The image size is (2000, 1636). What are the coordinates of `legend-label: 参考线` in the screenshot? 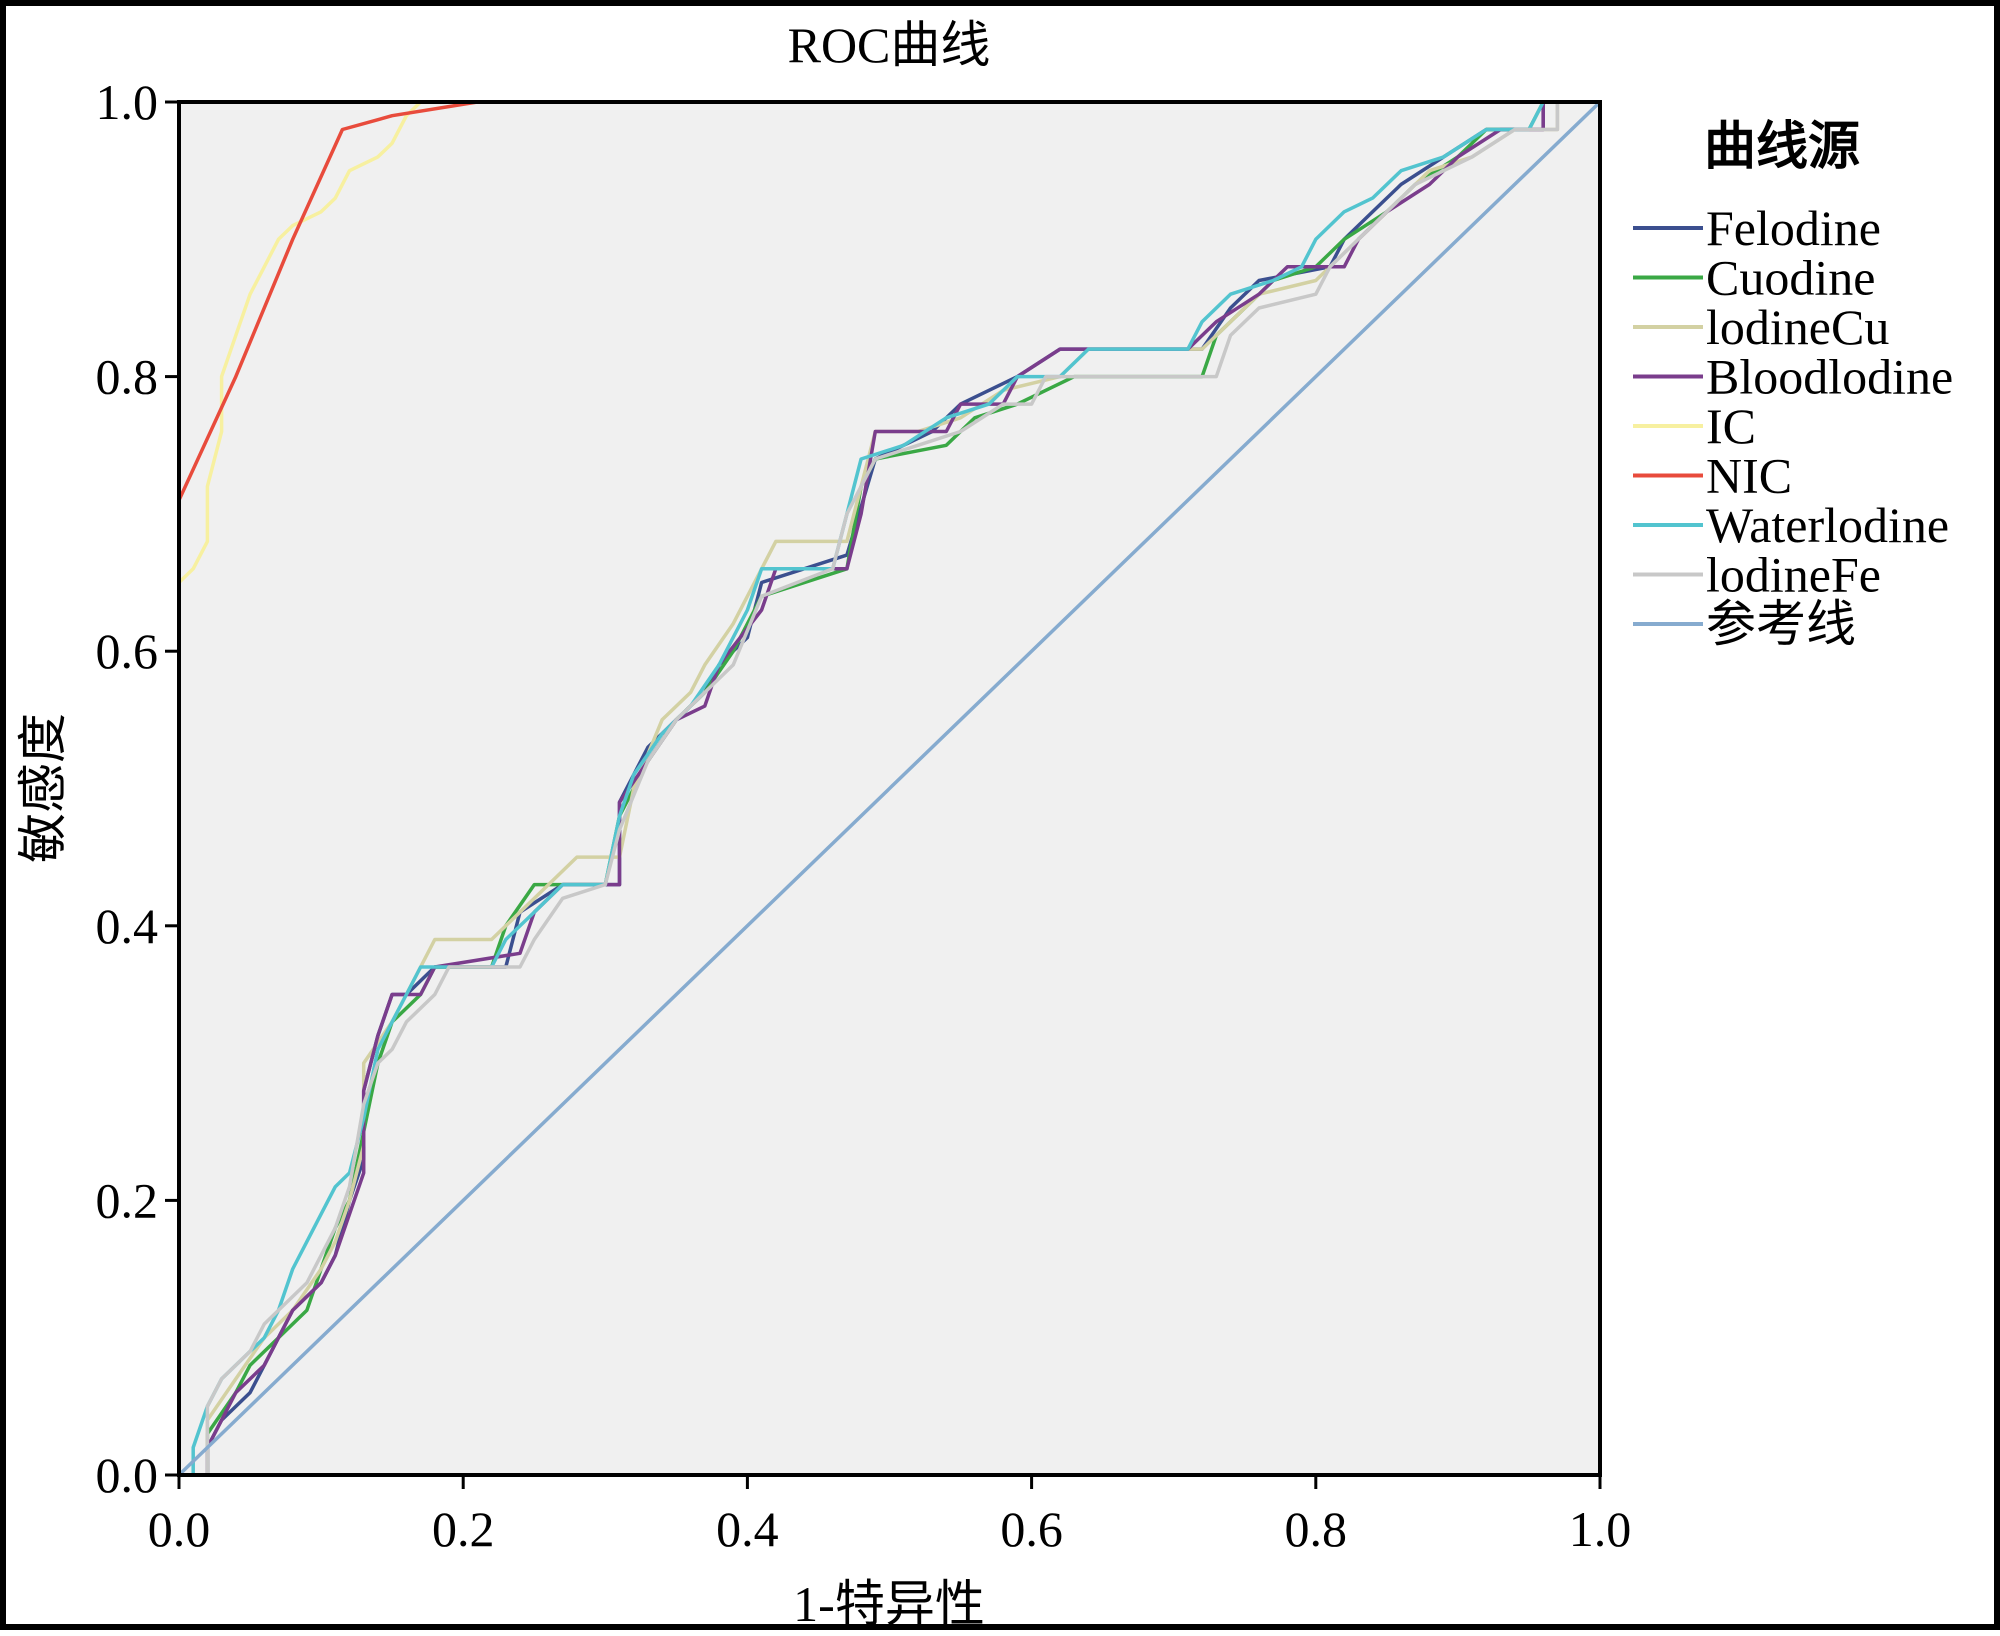 It's located at (1781, 624).